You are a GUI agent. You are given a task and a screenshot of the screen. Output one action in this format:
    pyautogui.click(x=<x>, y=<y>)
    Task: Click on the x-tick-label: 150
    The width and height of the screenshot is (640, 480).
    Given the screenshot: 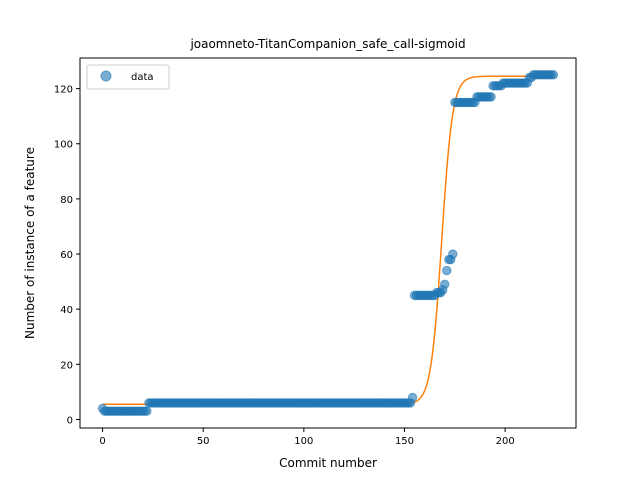 What is the action you would take?
    pyautogui.click(x=404, y=441)
    